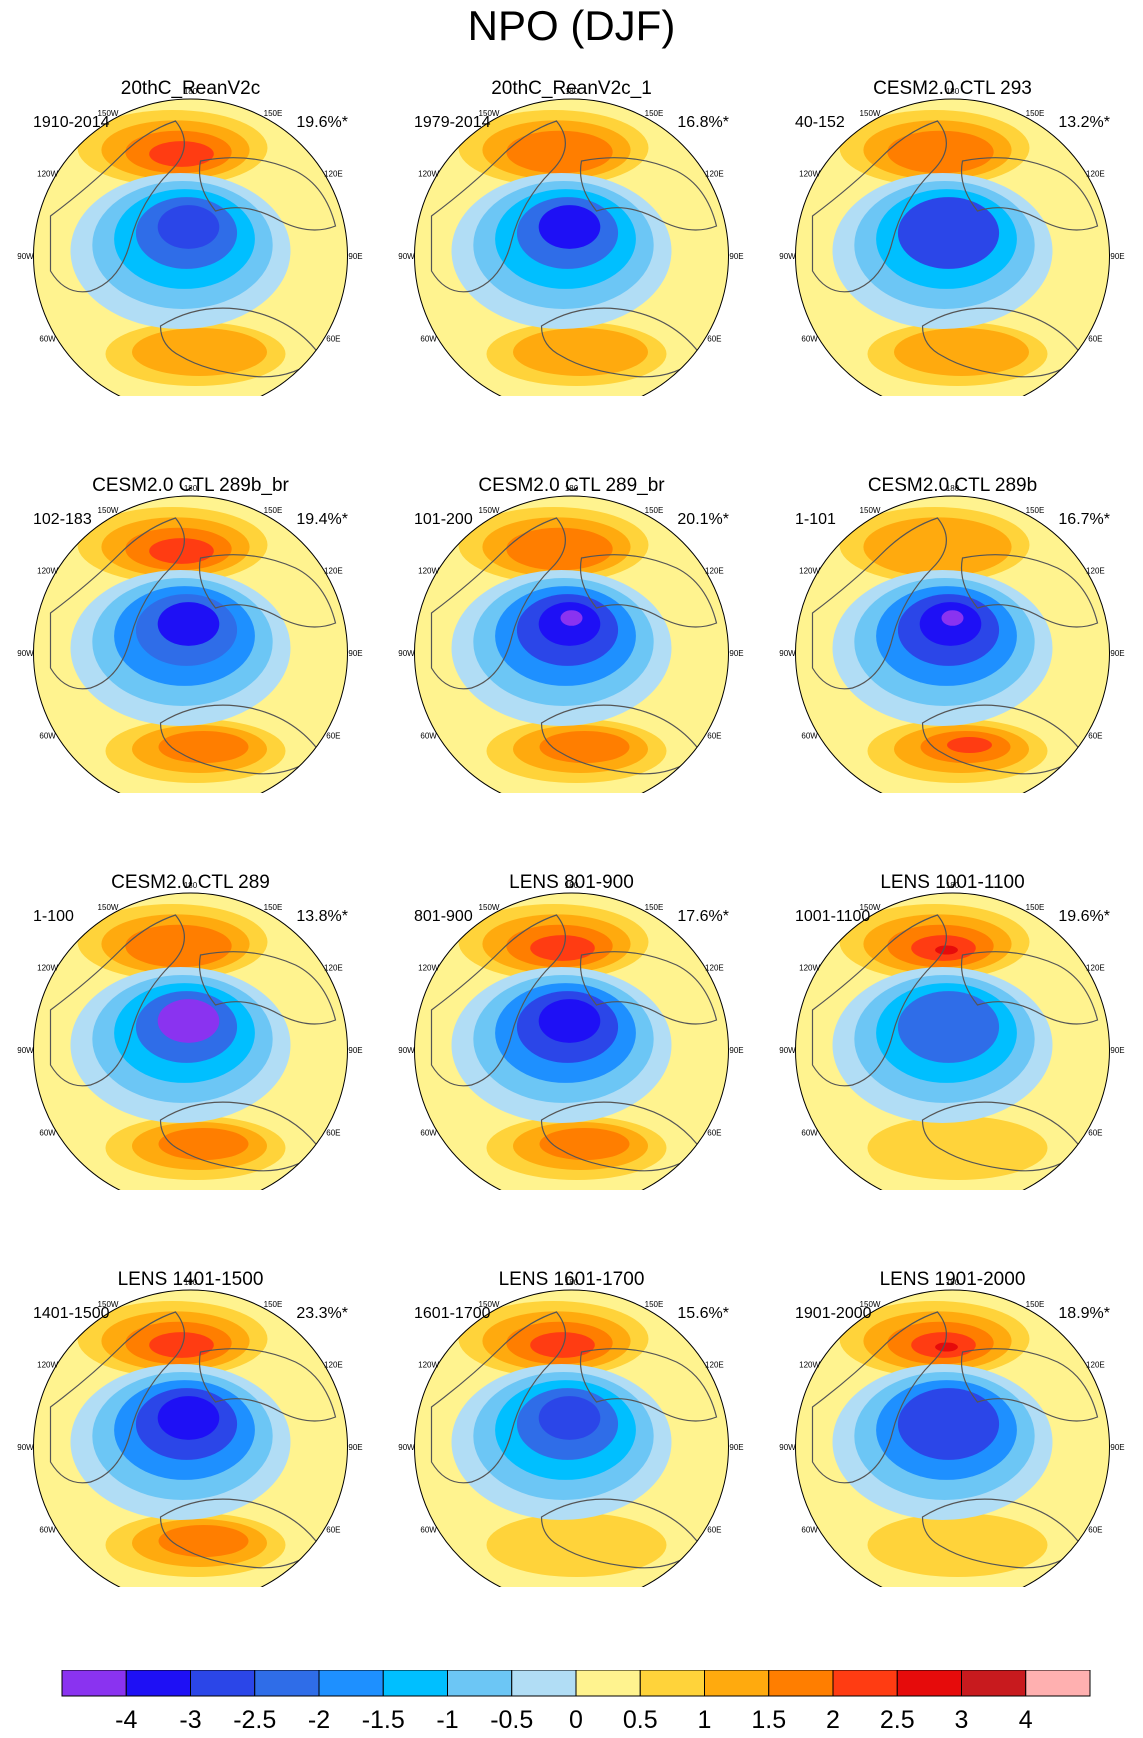 Image resolution: width=1143 pixels, height=1738 pixels. I want to click on panel-title: CESM2.0 CTL 289b_br, so click(190, 485).